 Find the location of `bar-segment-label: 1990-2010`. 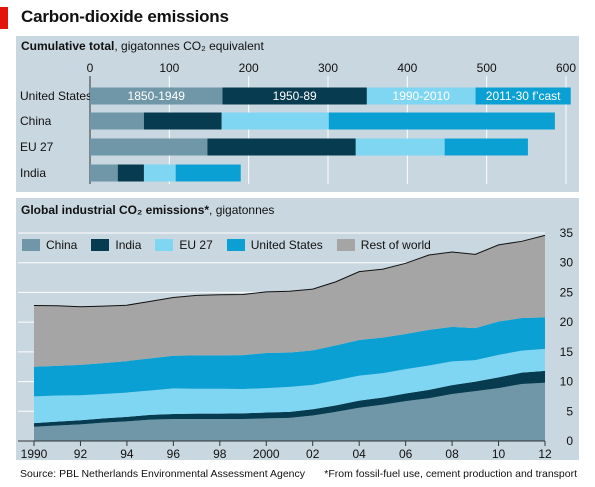

bar-segment-label: 1990-2010 is located at coordinates (422, 96).